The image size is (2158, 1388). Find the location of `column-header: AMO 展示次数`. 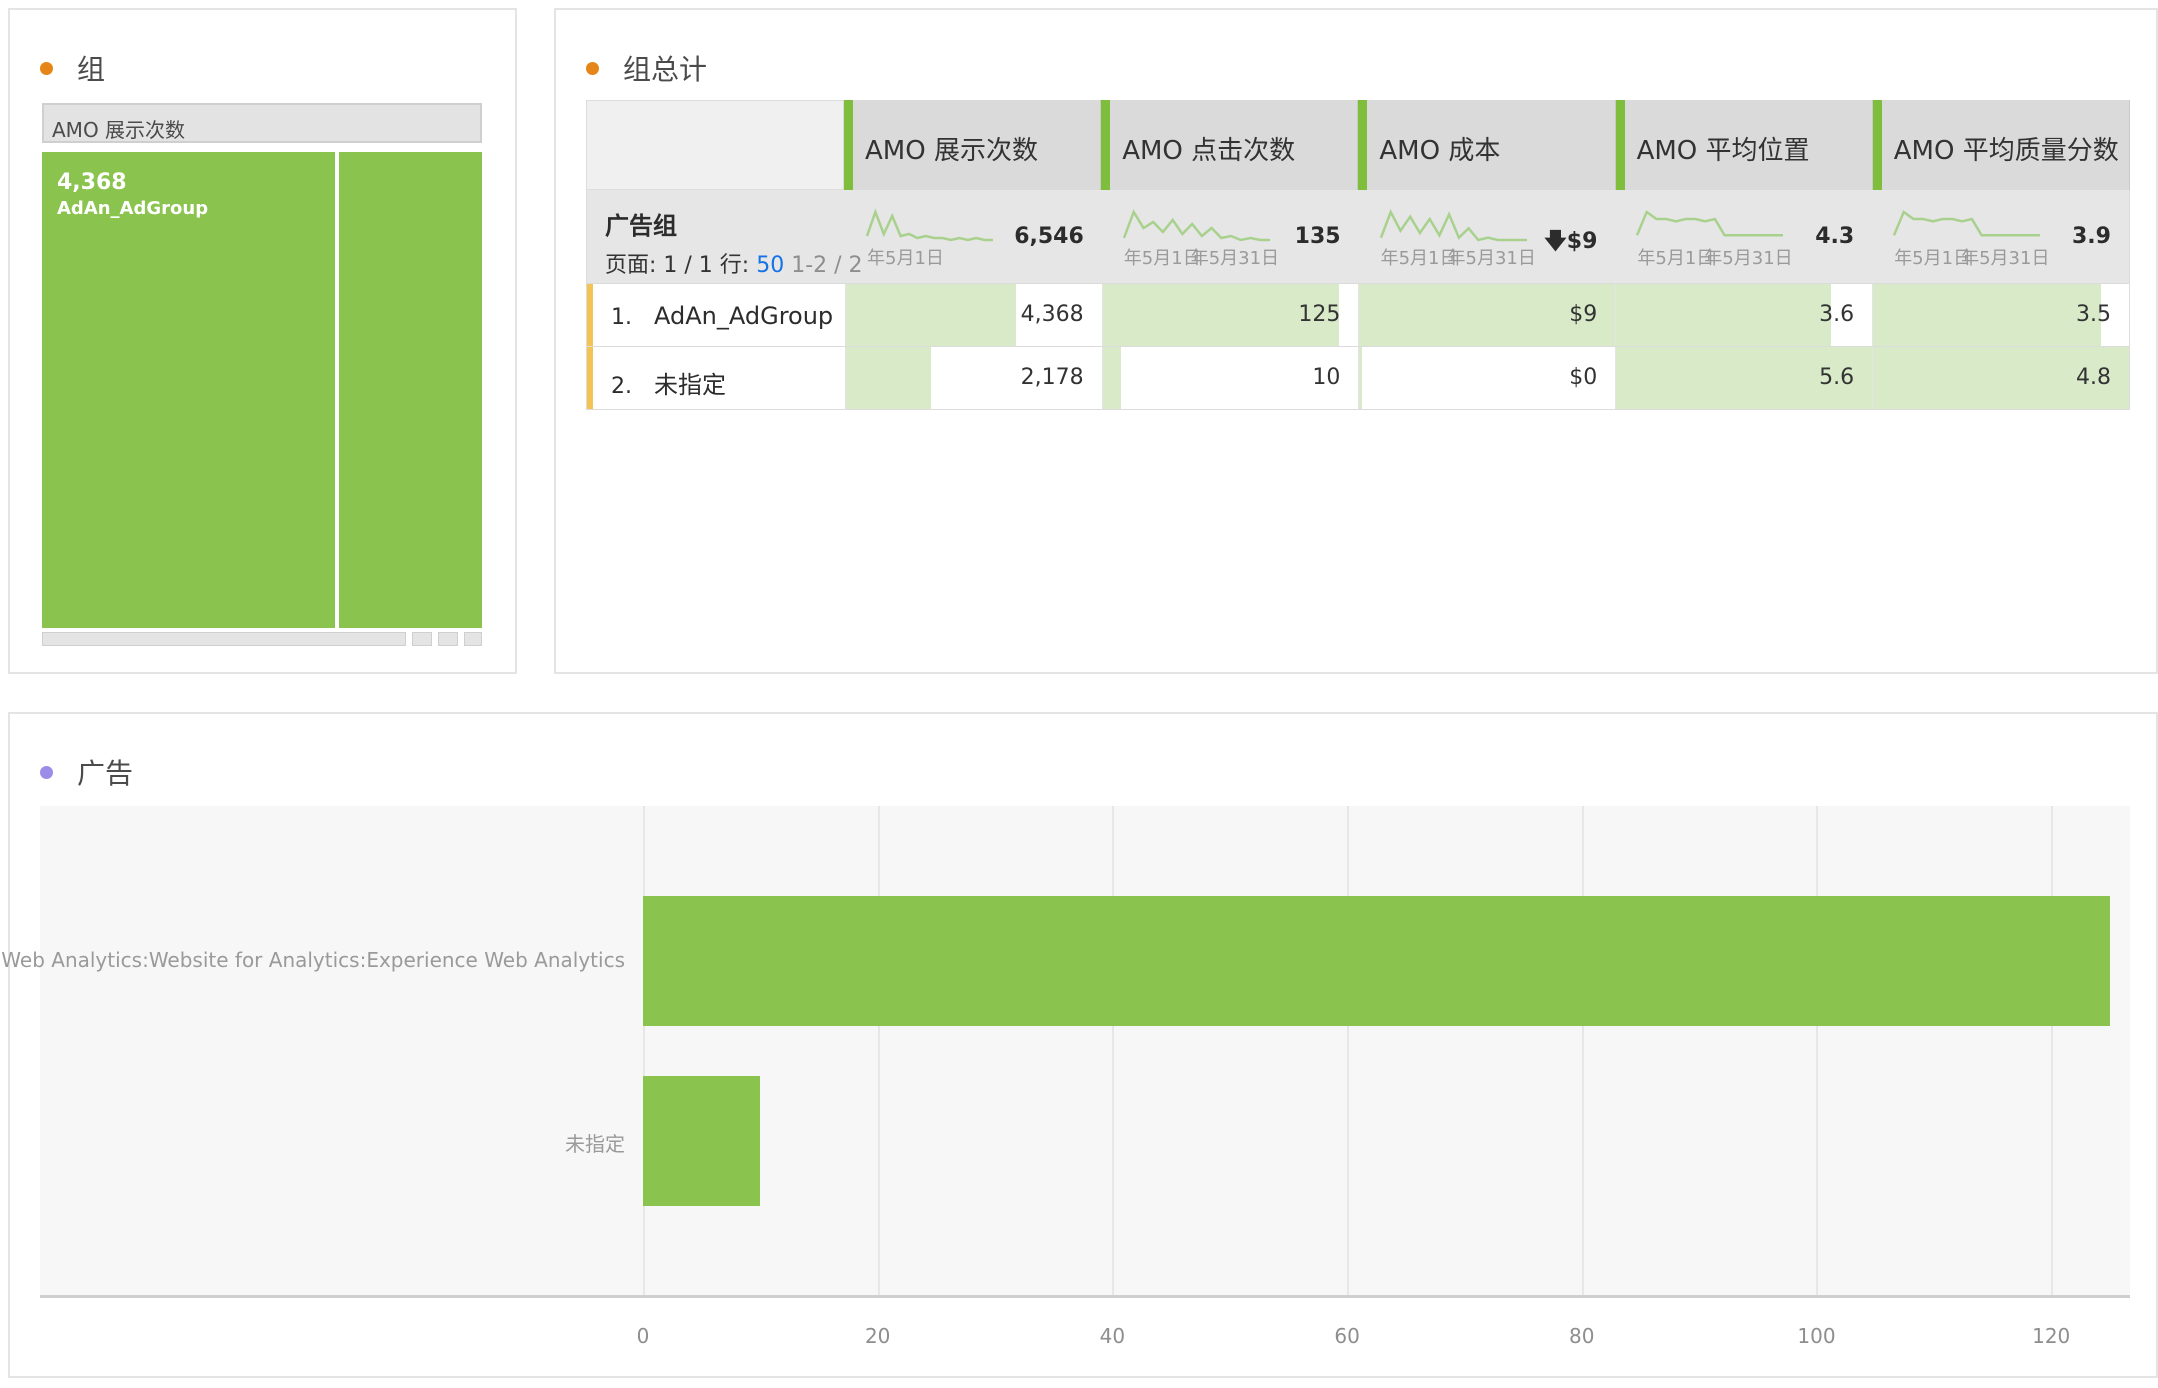

column-header: AMO 展示次数 is located at coordinates (973, 145).